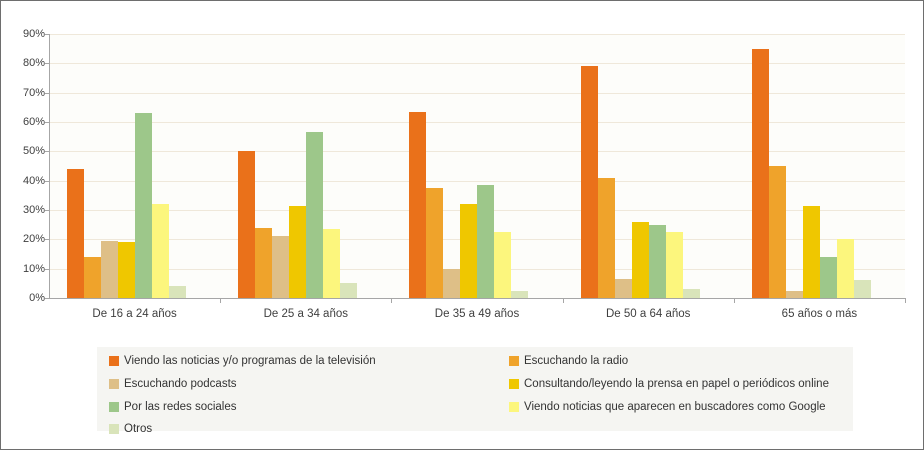 The image size is (924, 450). Describe the element at coordinates (180, 383) in the screenshot. I see `legend-label: Escuchando podcasts` at that location.